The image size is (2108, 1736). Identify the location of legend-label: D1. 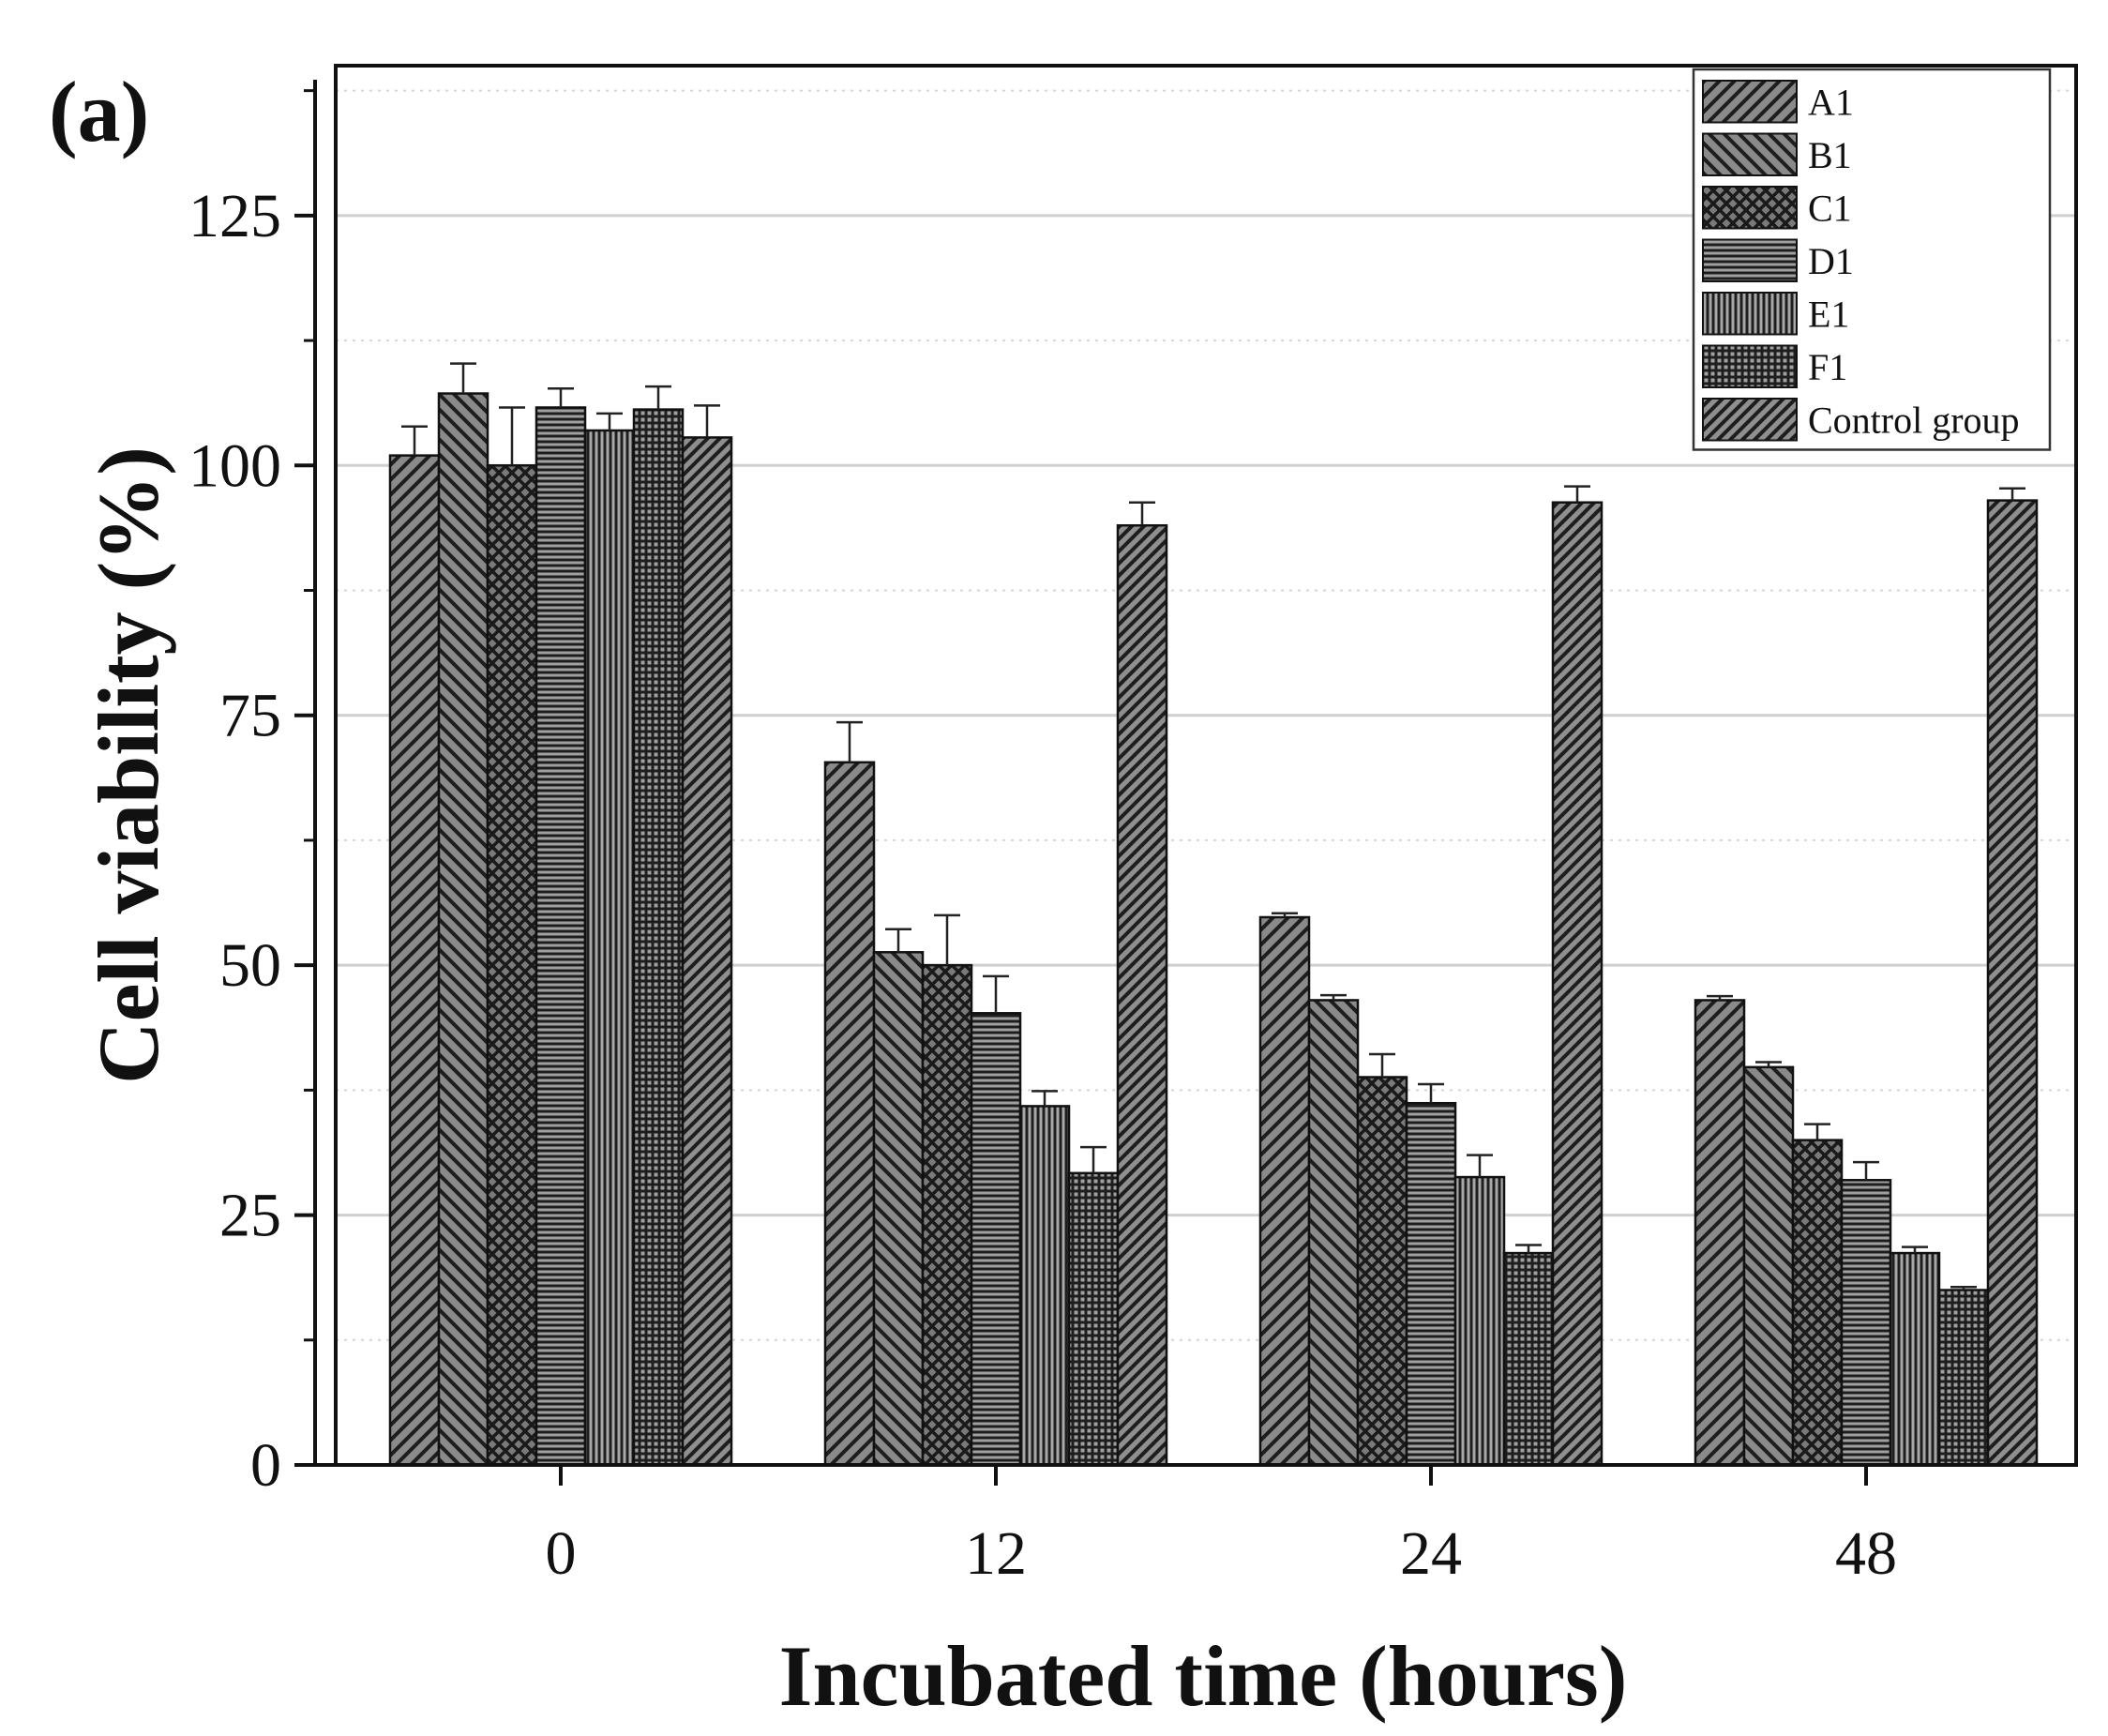
(1831, 261).